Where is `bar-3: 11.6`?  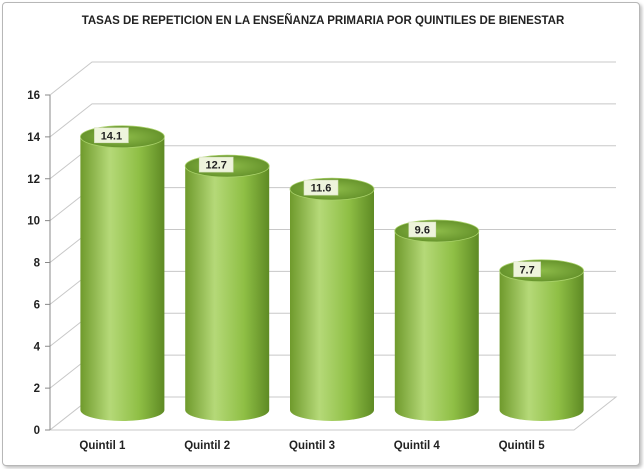 bar-3: 11.6 is located at coordinates (332, 299).